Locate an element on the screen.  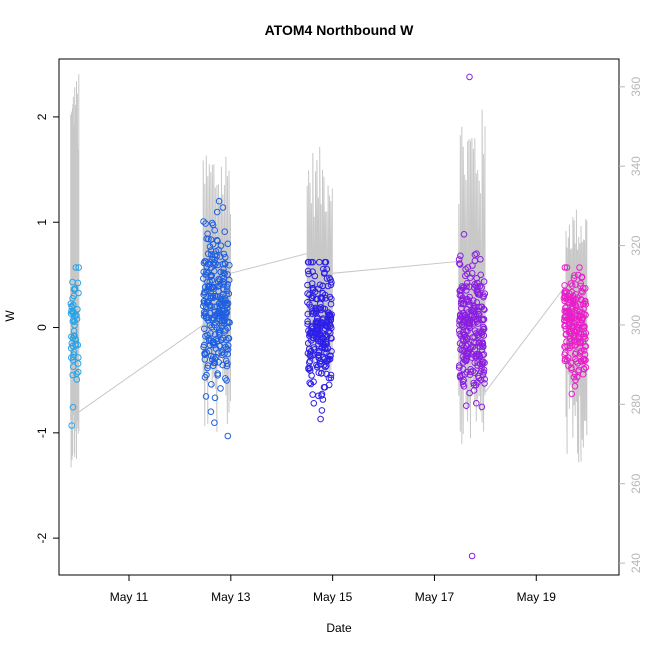
chart-title: ATOM4 Northbound W is located at coordinates (340, 30).